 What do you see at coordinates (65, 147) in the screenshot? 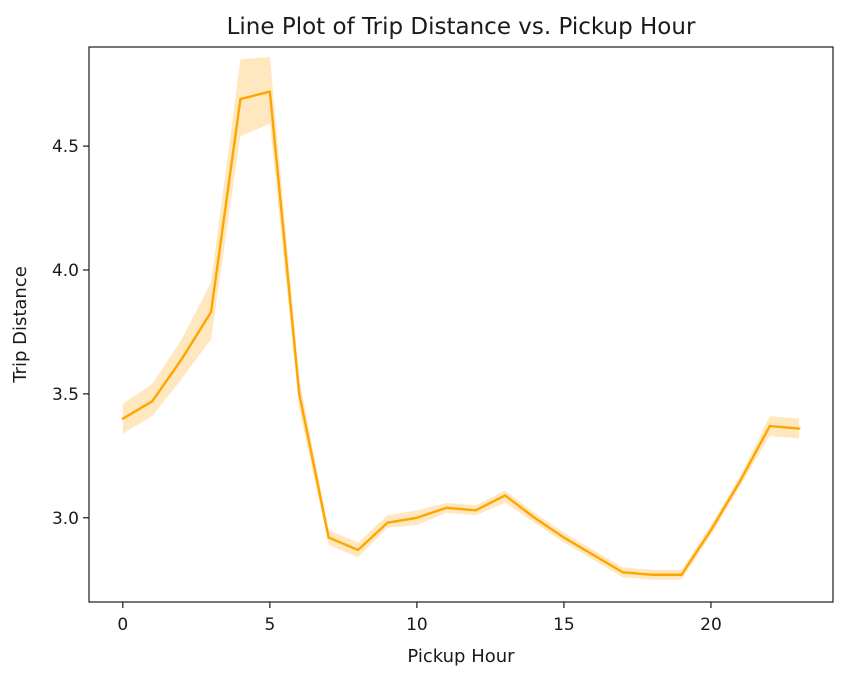
I see `y-tick-label: 4.5` at bounding box center [65, 147].